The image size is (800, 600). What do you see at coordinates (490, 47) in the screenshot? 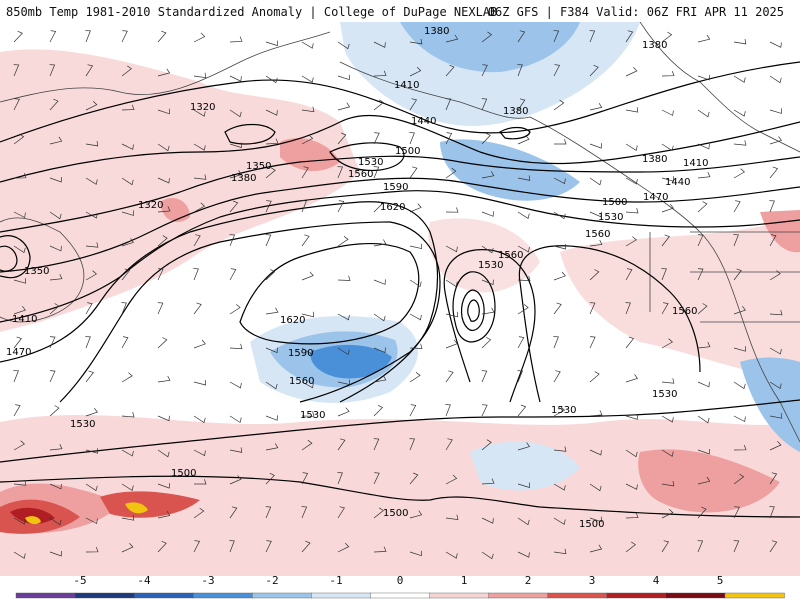
I see `negative-anomaly-region` at bounding box center [490, 47].